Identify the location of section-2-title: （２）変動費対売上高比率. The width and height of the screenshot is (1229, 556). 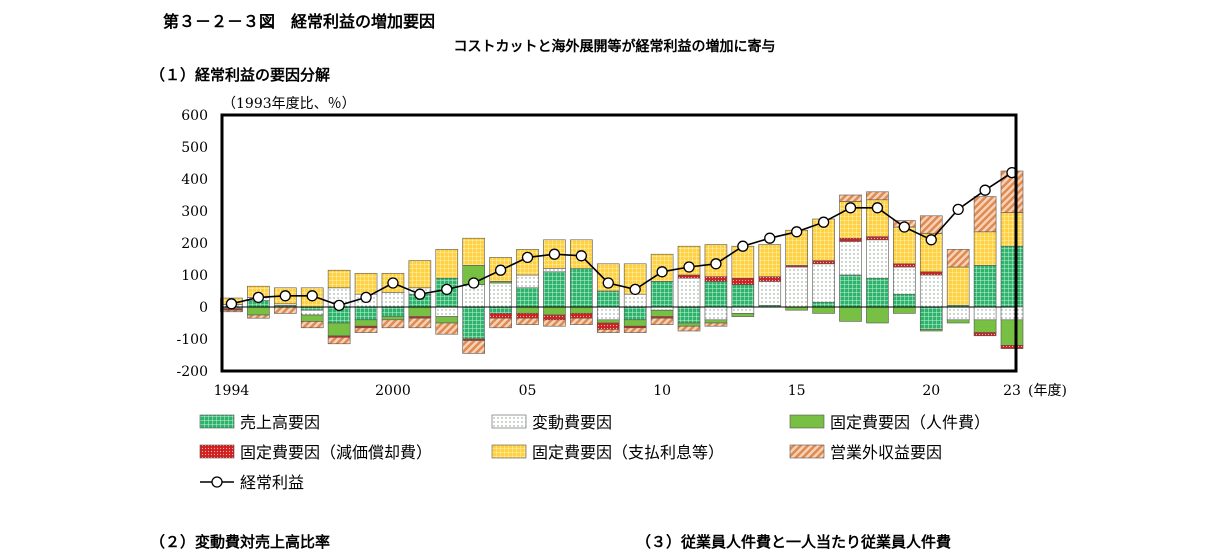
(240, 542).